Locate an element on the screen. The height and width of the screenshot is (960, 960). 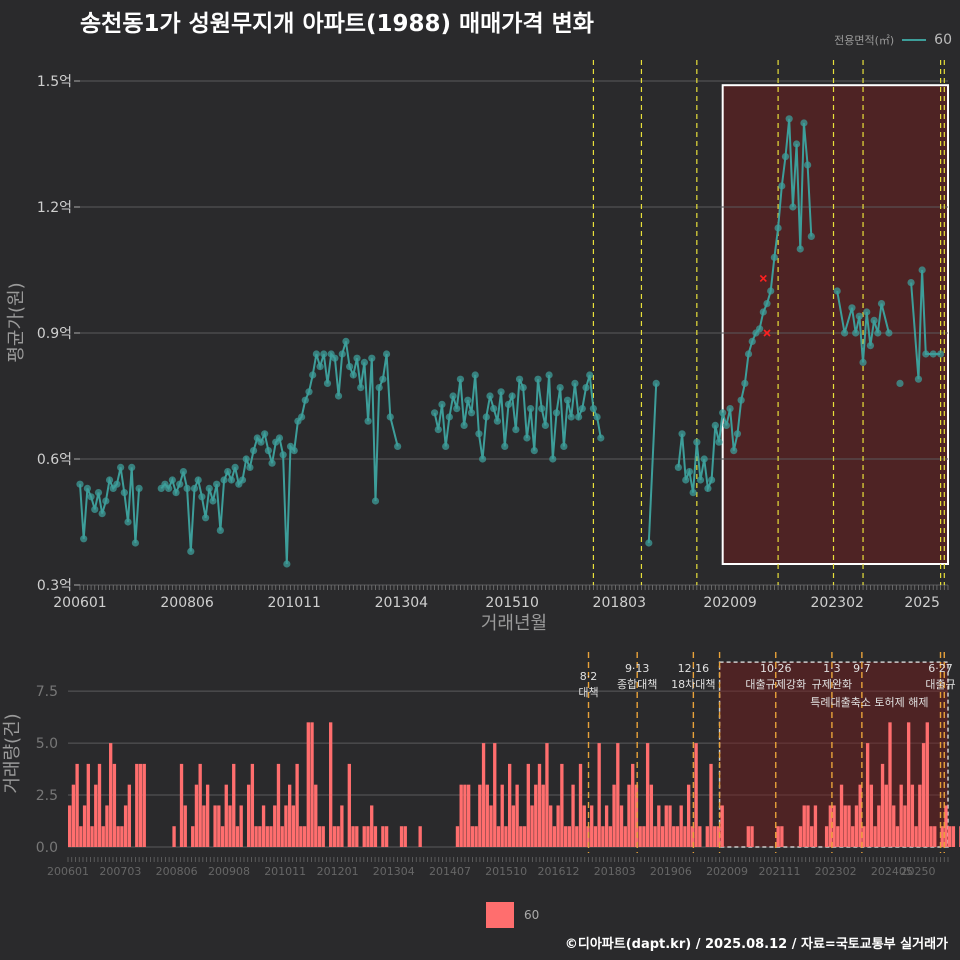
x-tick-label: 201304 is located at coordinates (394, 871).